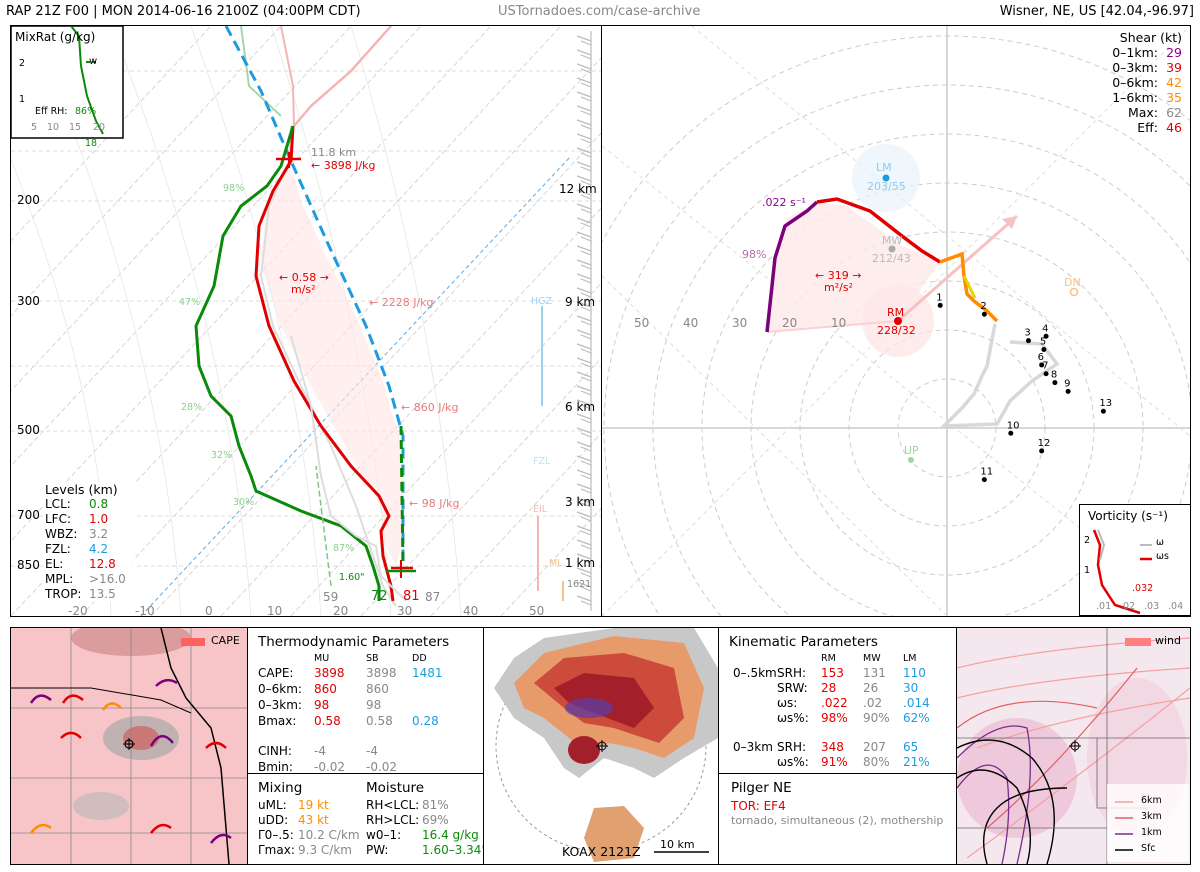 The width and height of the screenshot is (1200, 872). What do you see at coordinates (1148, 848) in the screenshot?
I see `wind-legend-sfc: Sfc` at bounding box center [1148, 848].